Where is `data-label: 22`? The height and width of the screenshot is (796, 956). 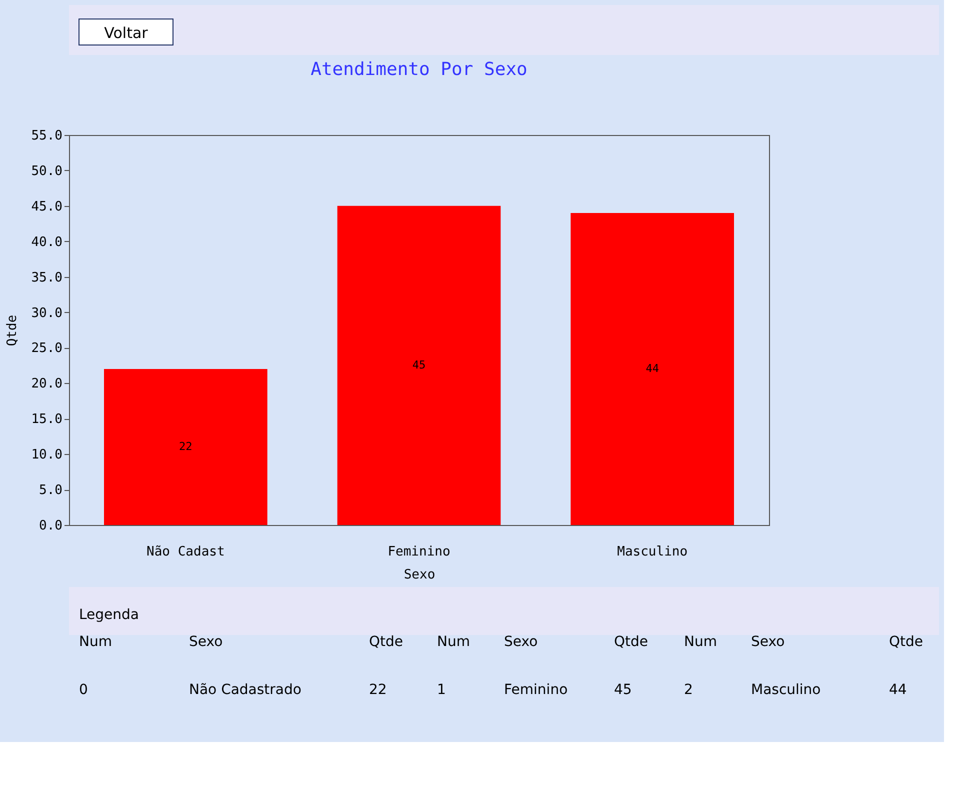 data-label: 22 is located at coordinates (185, 446).